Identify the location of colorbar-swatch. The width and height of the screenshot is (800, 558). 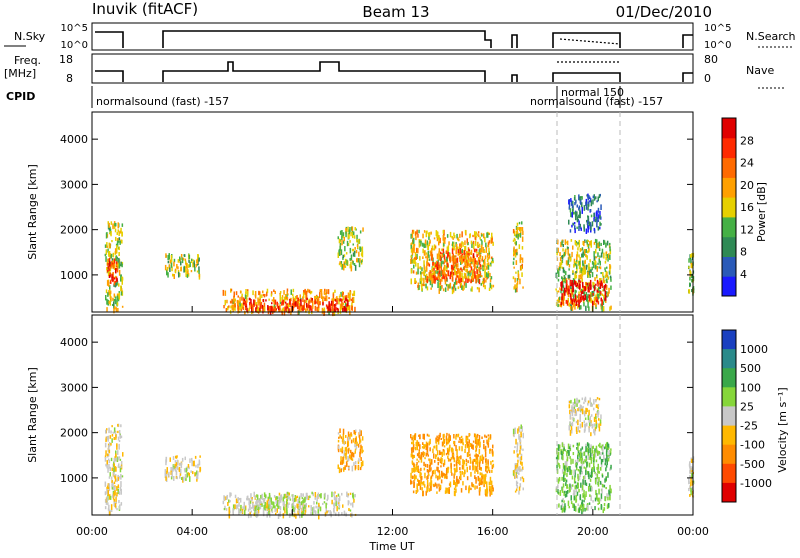
(729, 397).